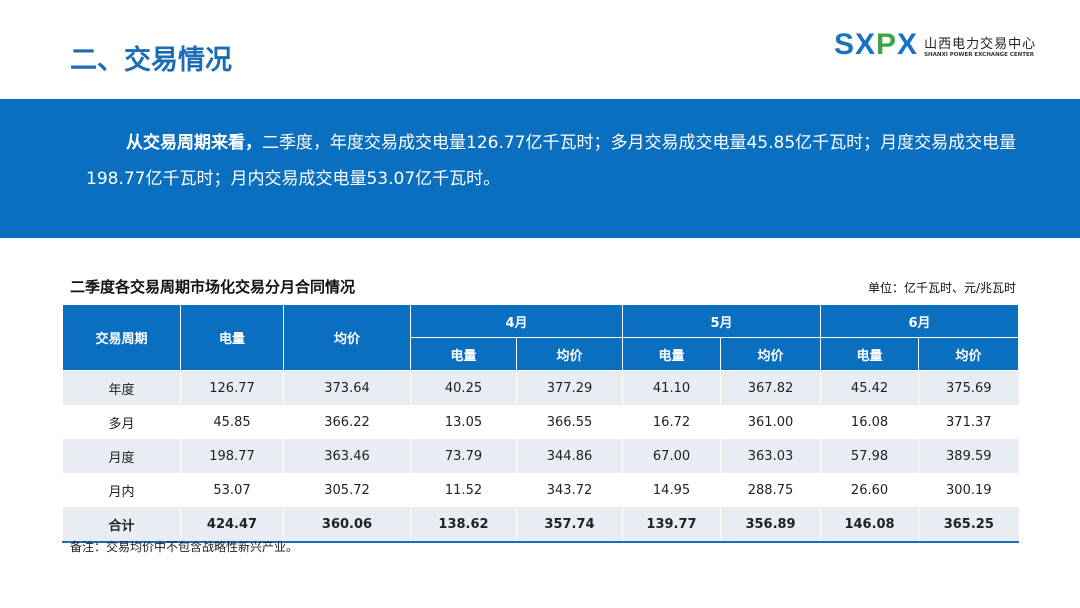 This screenshot has height=608, width=1080. Describe the element at coordinates (569, 422) in the screenshot. I see `table-cell: 366.55` at that location.